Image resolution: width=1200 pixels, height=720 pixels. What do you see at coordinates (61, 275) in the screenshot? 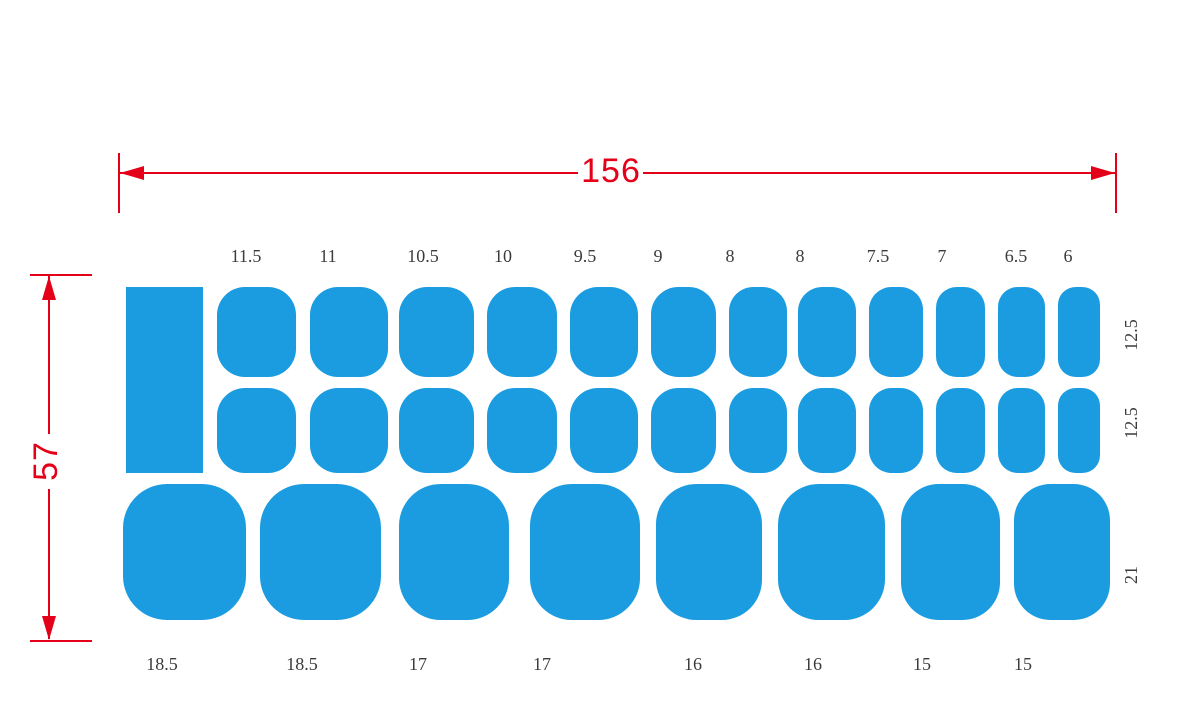
I see `height-extension-tick-top` at bounding box center [61, 275].